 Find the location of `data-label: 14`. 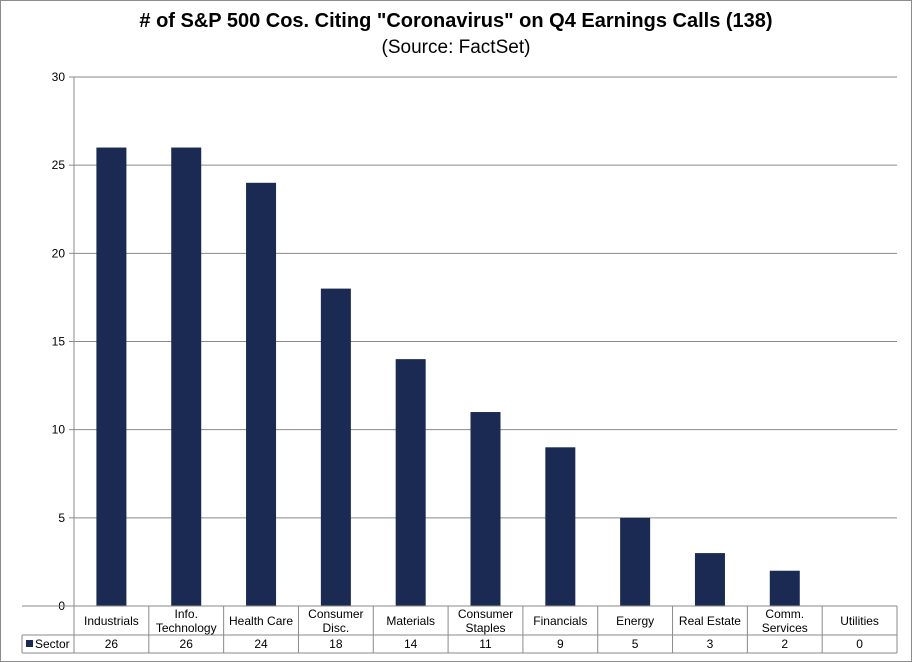

data-label: 14 is located at coordinates (411, 644).